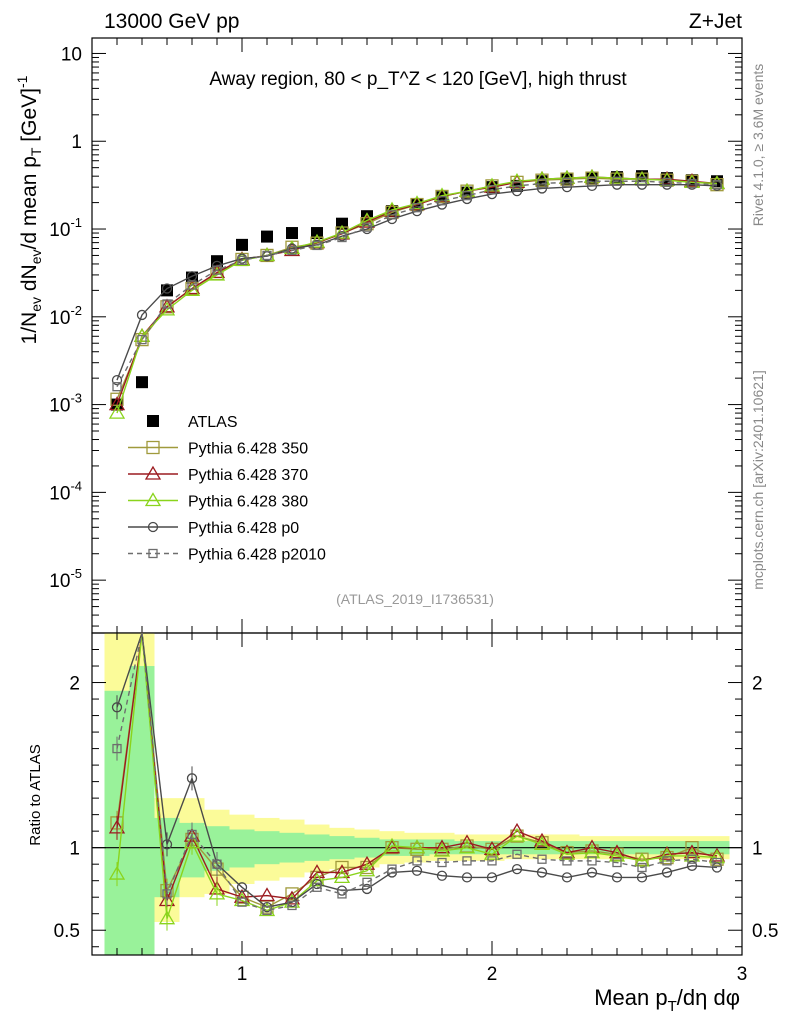 This screenshot has height=1024, width=786. I want to click on main-ytick-label: 10⁻⁴, so click(65, 491).